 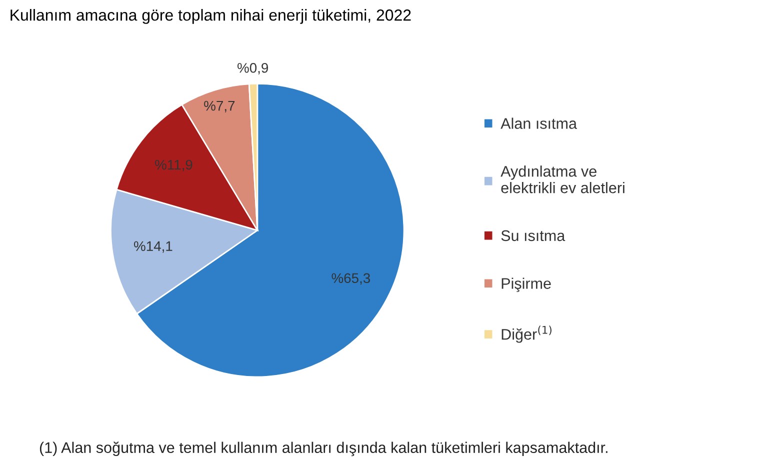 I want to click on data-label: %65,3, so click(x=351, y=279).